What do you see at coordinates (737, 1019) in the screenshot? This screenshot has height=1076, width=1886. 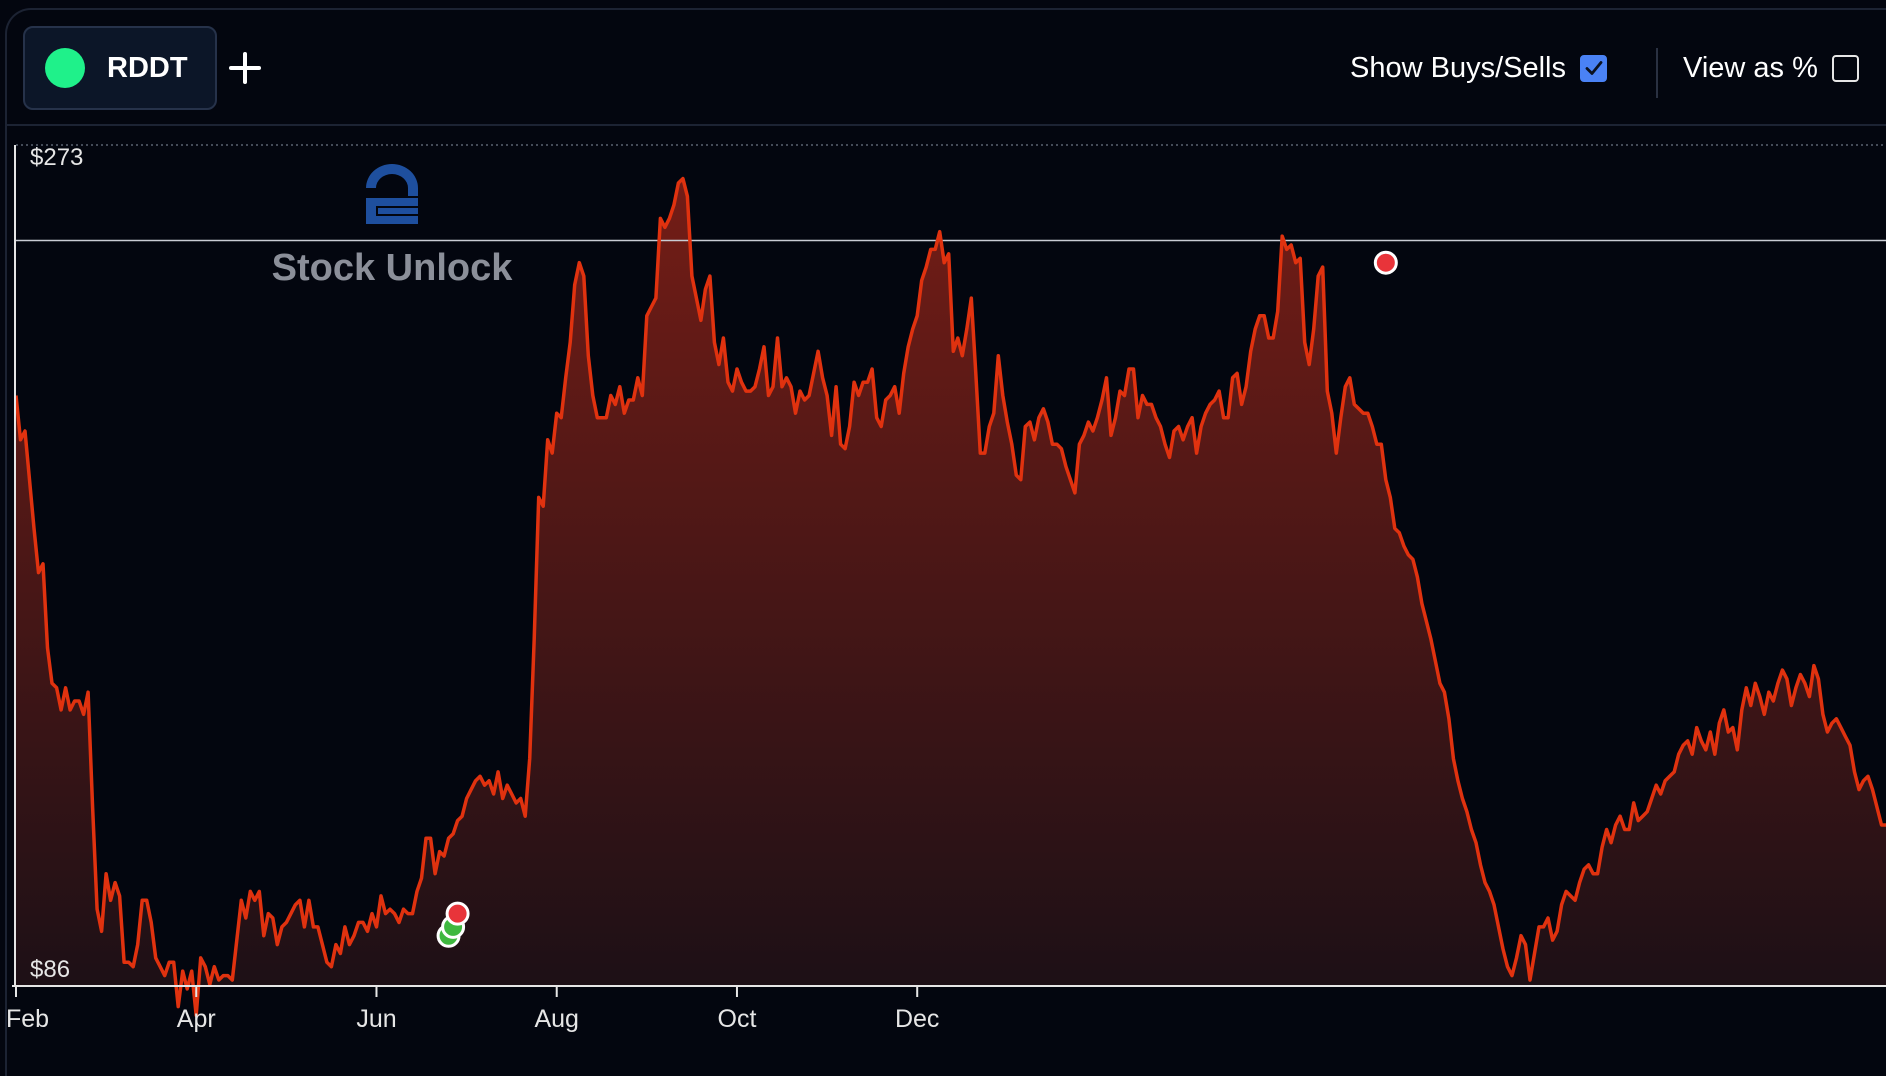 I see `x-tick-label: Oct` at bounding box center [737, 1019].